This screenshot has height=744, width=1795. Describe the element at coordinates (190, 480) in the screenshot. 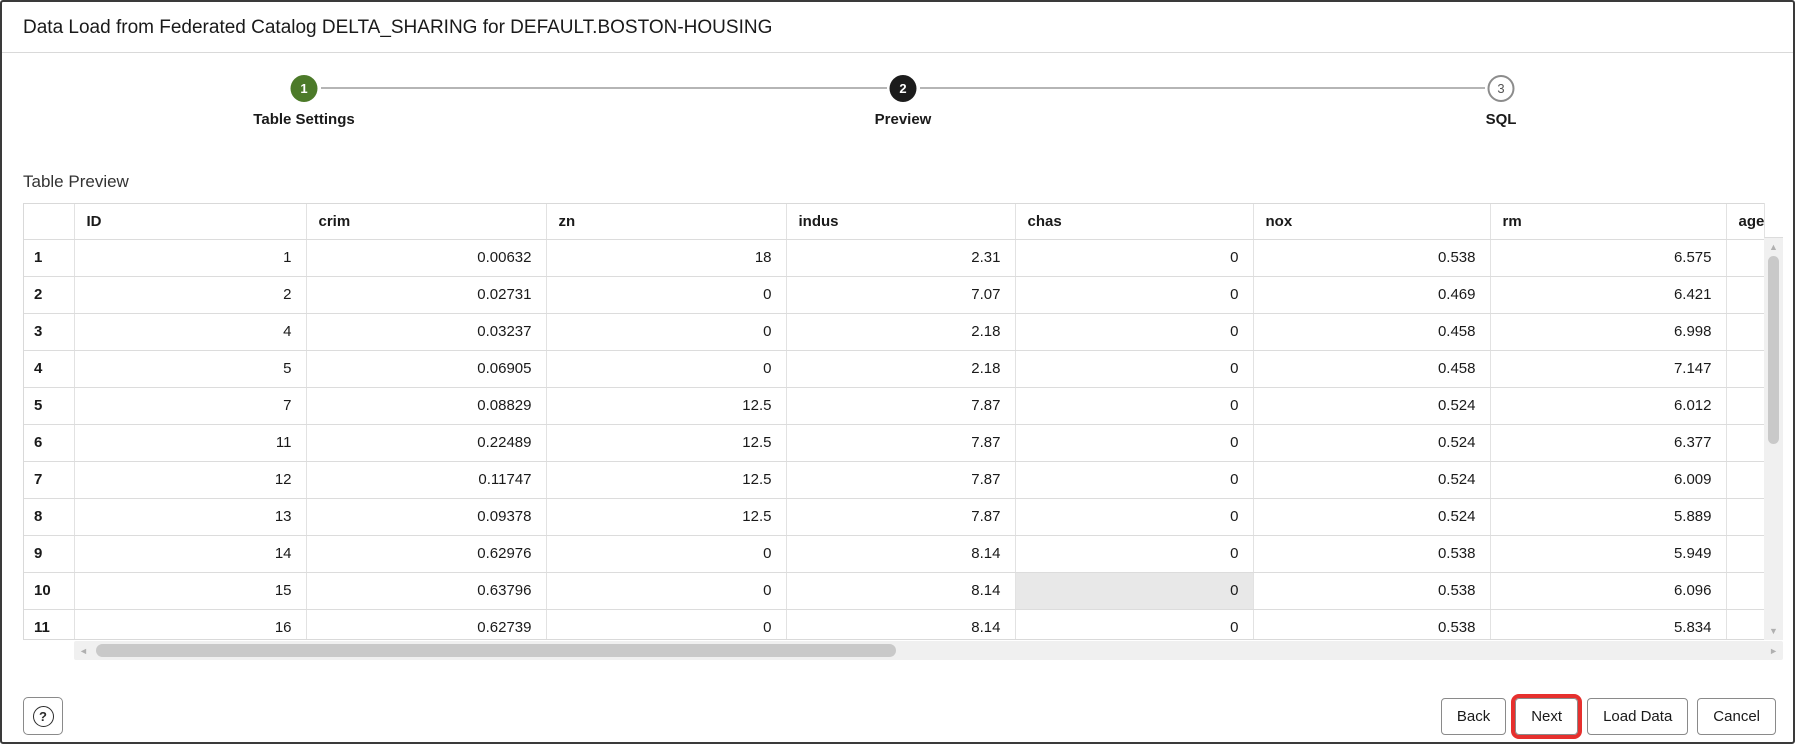

I see `cell-ID: 12` at that location.